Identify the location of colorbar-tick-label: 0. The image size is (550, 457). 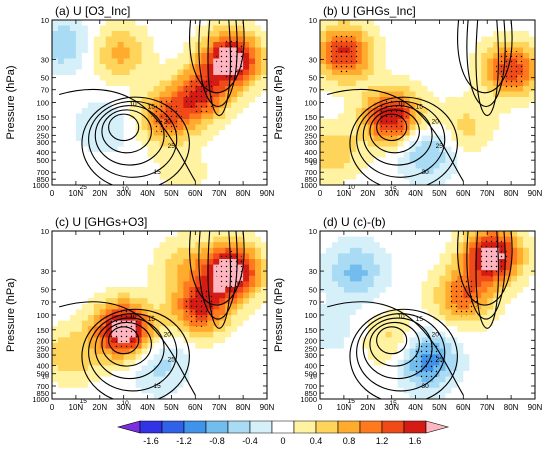
(282, 441).